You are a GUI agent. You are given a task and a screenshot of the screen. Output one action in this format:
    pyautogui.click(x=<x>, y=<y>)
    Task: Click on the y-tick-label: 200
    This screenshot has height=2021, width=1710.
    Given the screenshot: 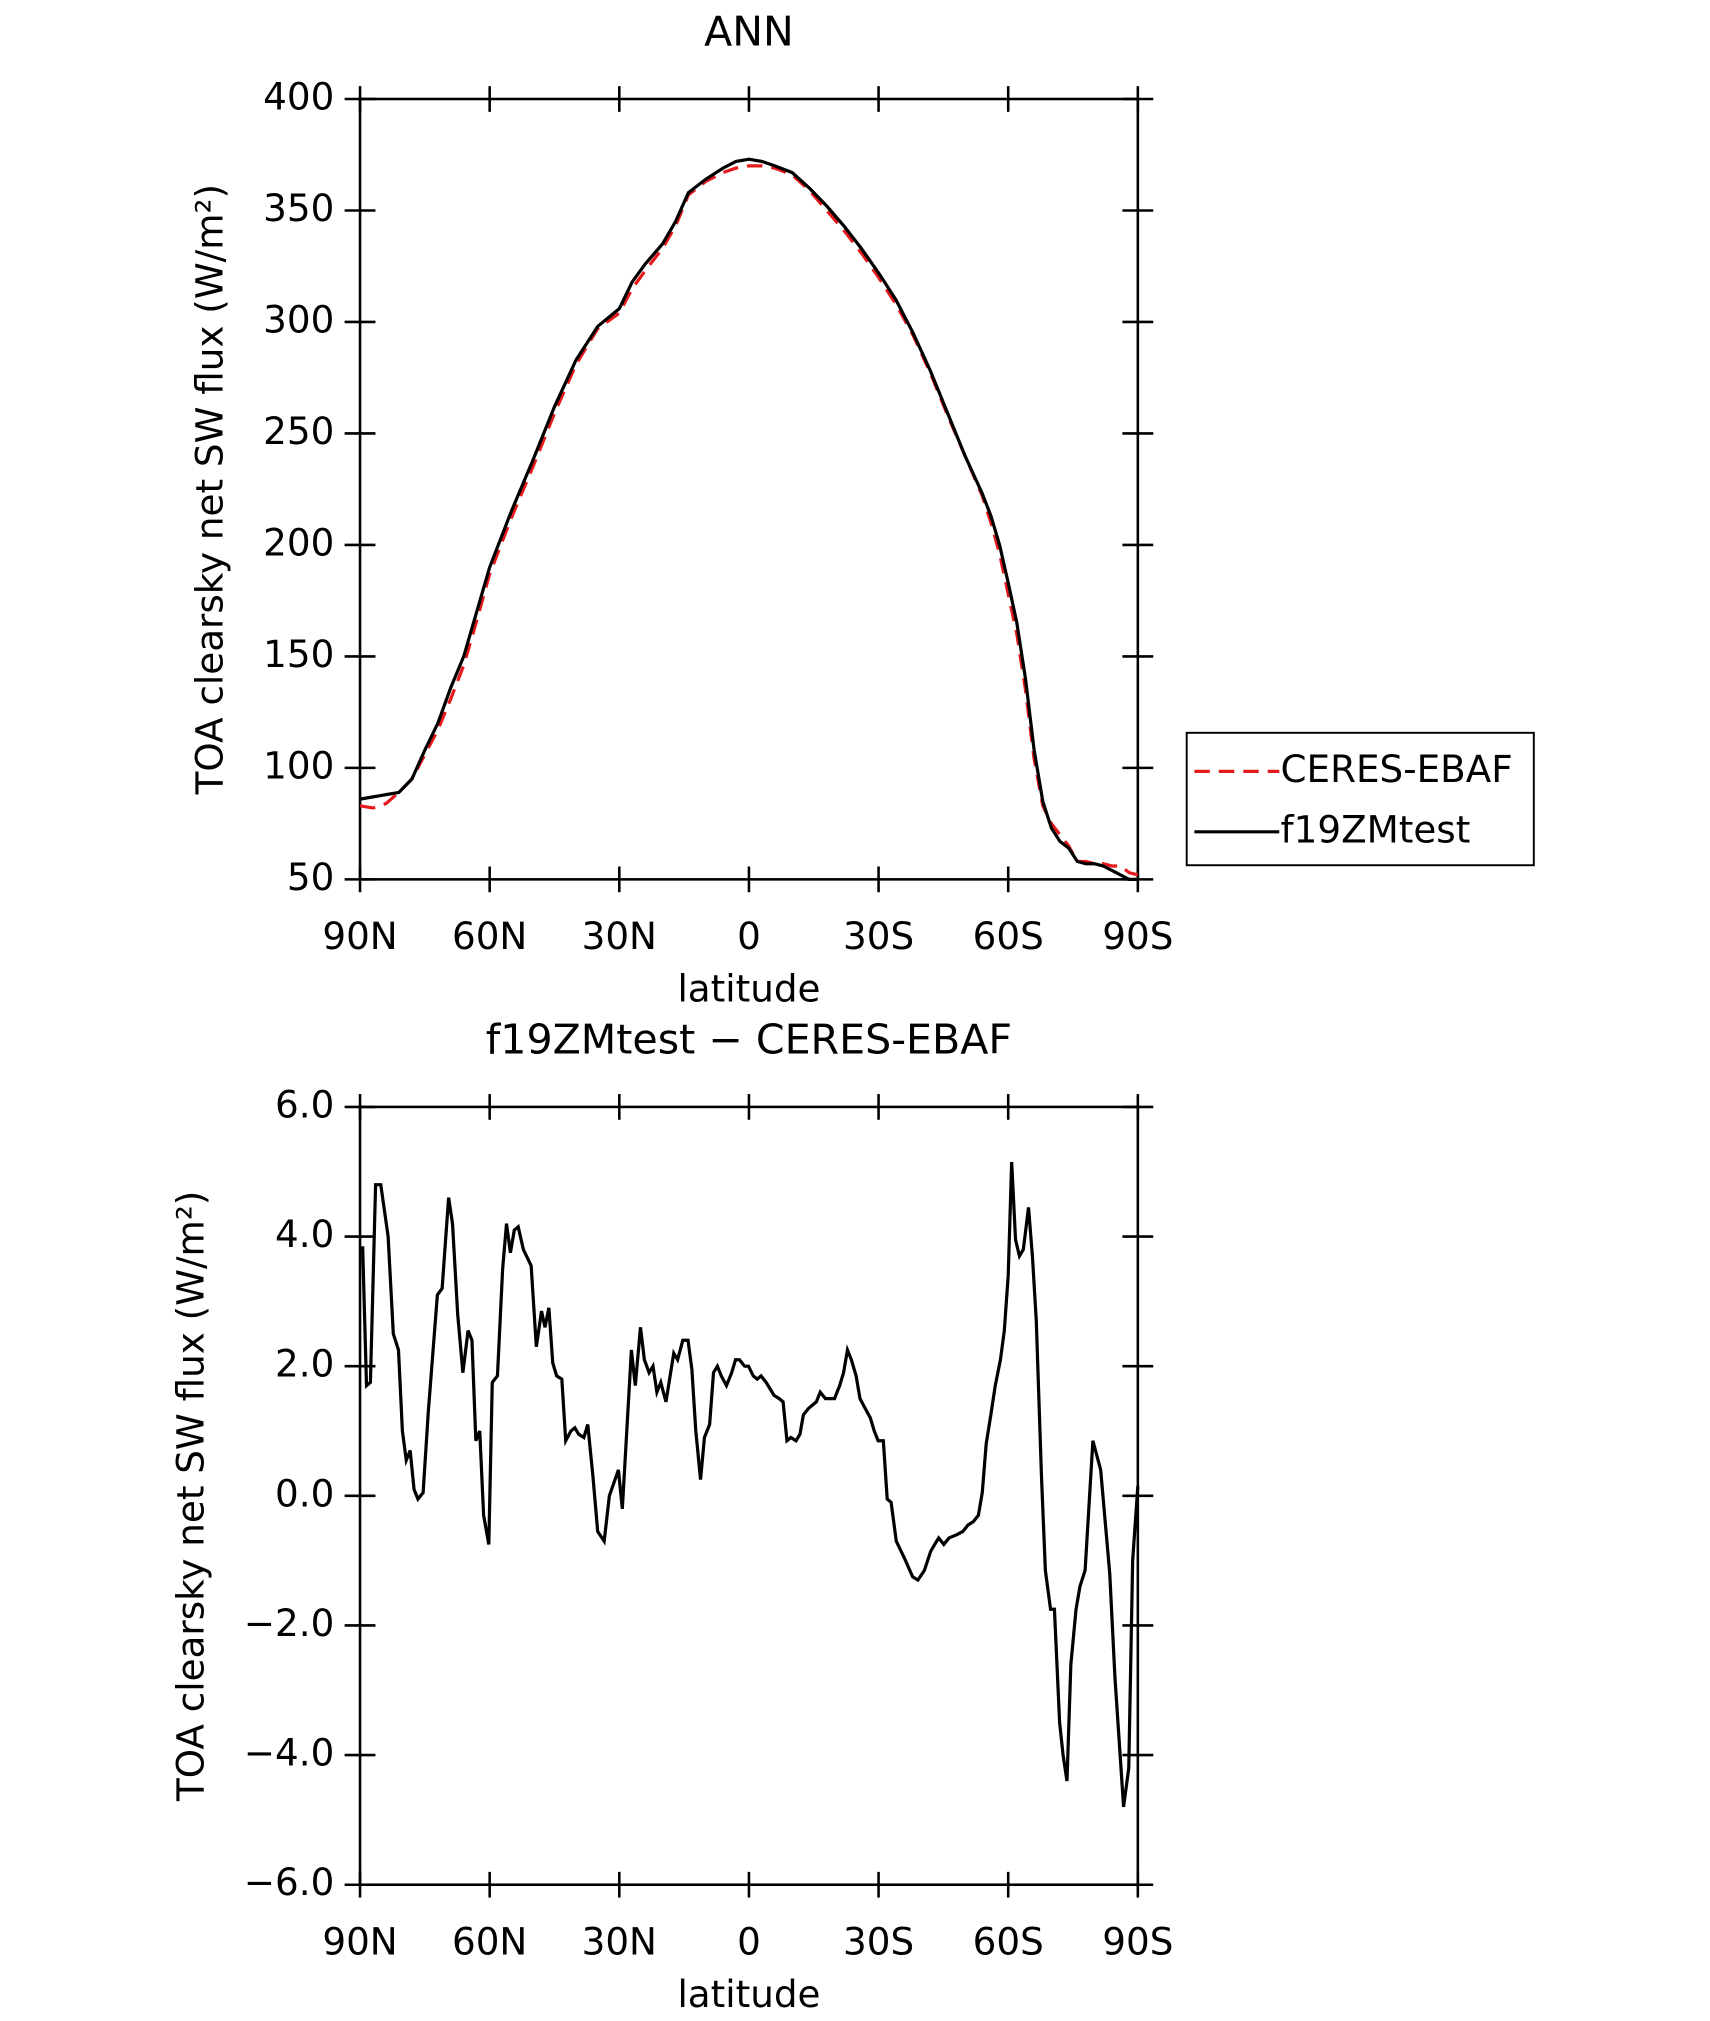 What is the action you would take?
    pyautogui.click(x=298, y=542)
    